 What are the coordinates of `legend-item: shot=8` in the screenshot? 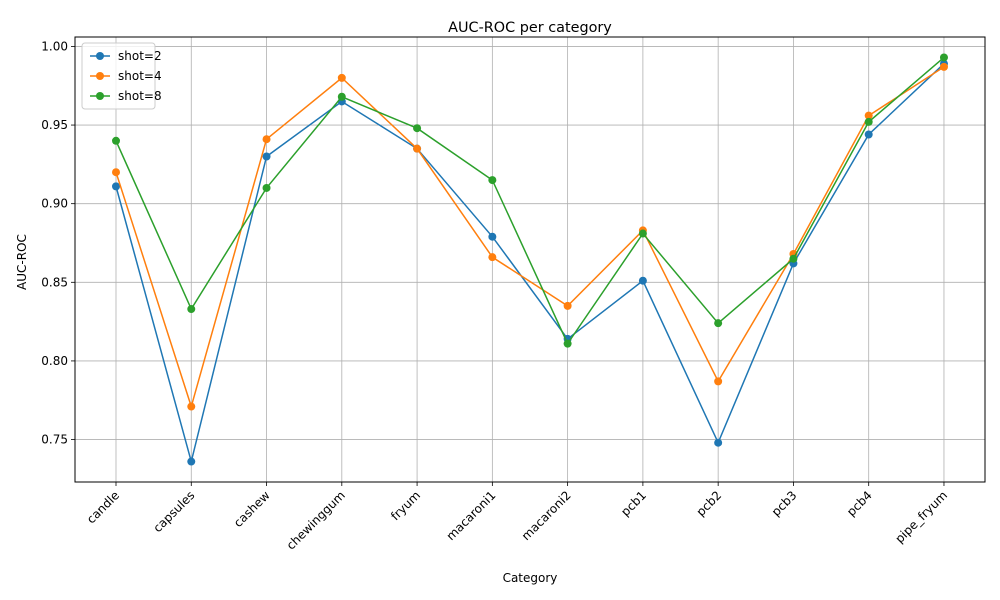 It's located at (126, 96).